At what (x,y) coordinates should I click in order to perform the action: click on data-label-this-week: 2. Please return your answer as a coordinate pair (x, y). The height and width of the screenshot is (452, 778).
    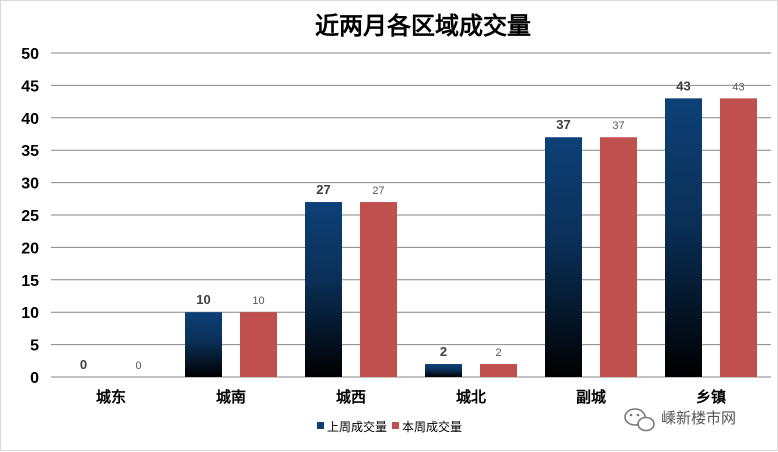
    Looking at the image, I should click on (498, 353).